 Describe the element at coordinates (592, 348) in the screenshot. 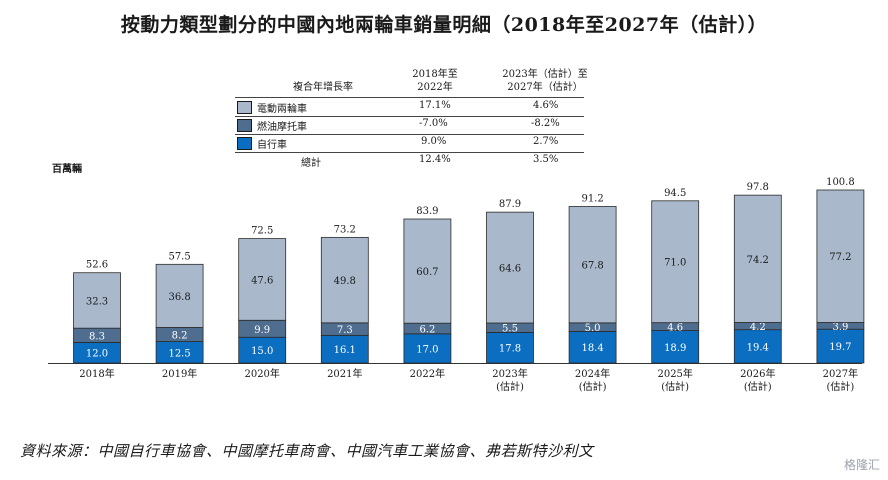

I see `data-label-1-7: 18.4` at that location.